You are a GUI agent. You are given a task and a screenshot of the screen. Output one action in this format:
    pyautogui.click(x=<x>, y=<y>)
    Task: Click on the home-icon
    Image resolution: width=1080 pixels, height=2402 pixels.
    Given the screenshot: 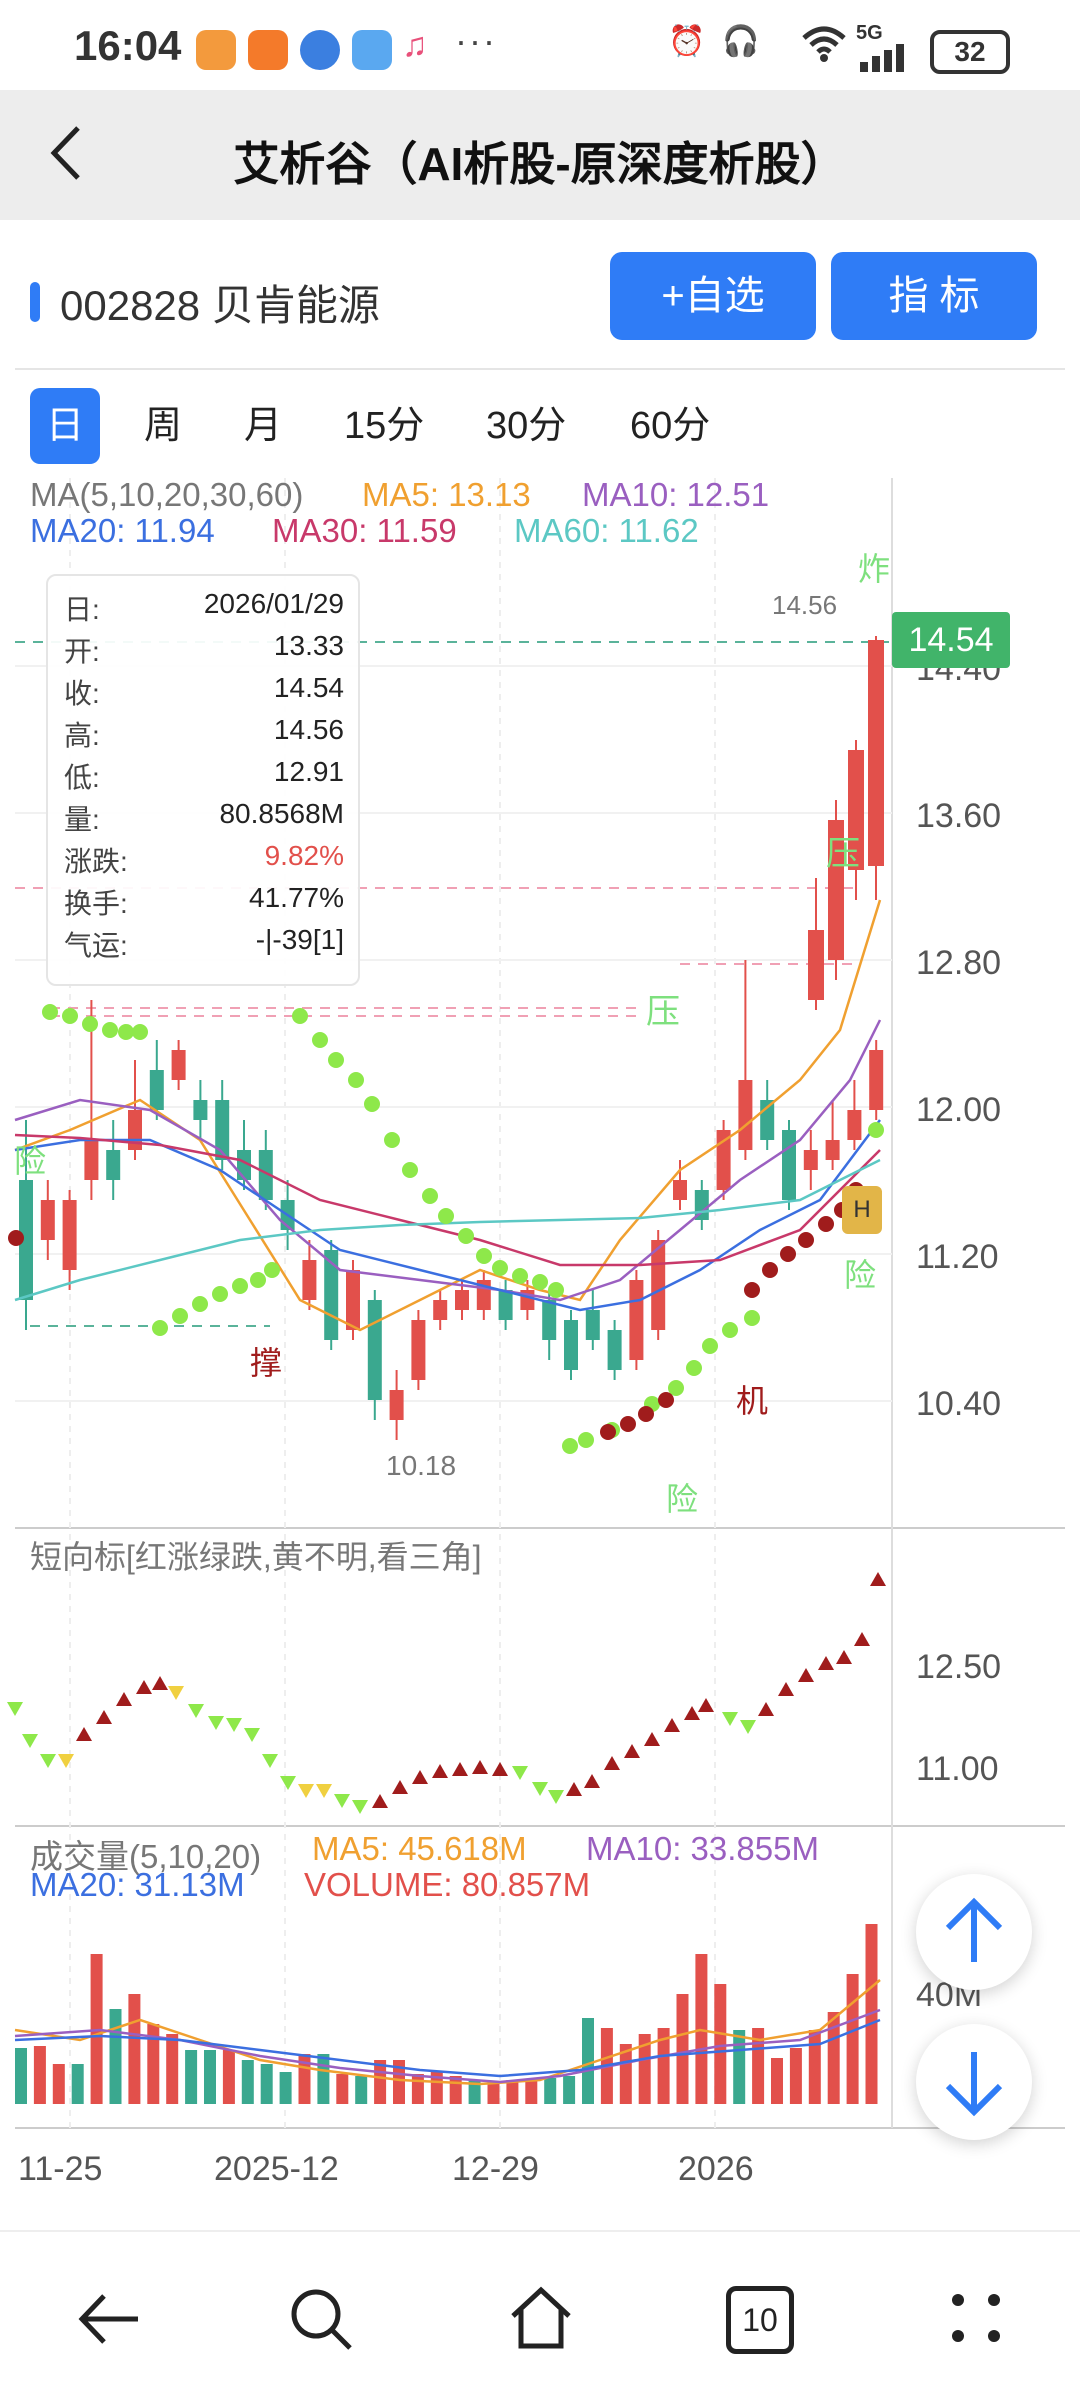 What is the action you would take?
    pyautogui.click(x=541, y=2317)
    